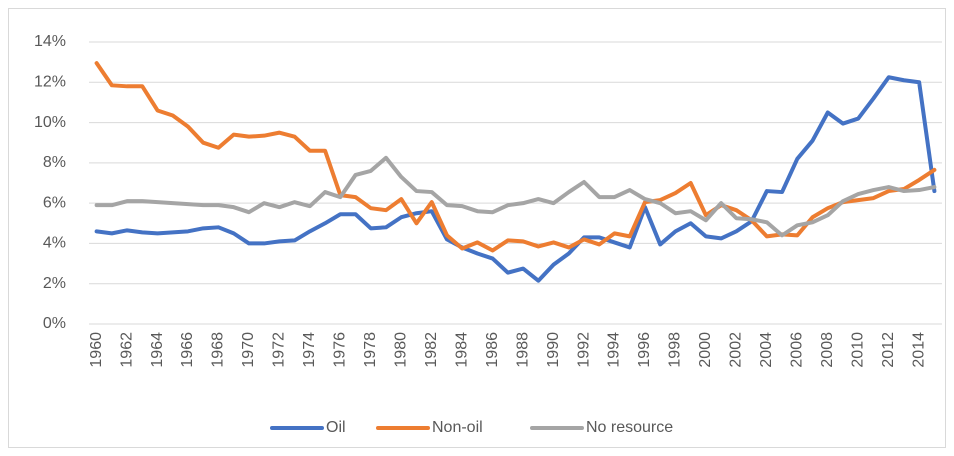 This screenshot has height=456, width=954. Describe the element at coordinates (54, 323) in the screenshot. I see `y-tick-label: 0%` at that location.